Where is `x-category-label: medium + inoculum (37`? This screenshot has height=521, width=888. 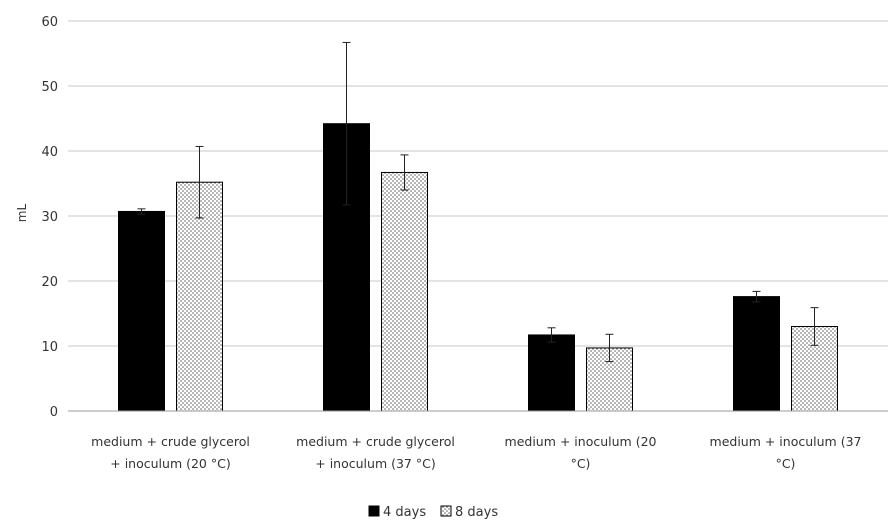 x-category-label: medium + inoculum (37 is located at coordinates (786, 441).